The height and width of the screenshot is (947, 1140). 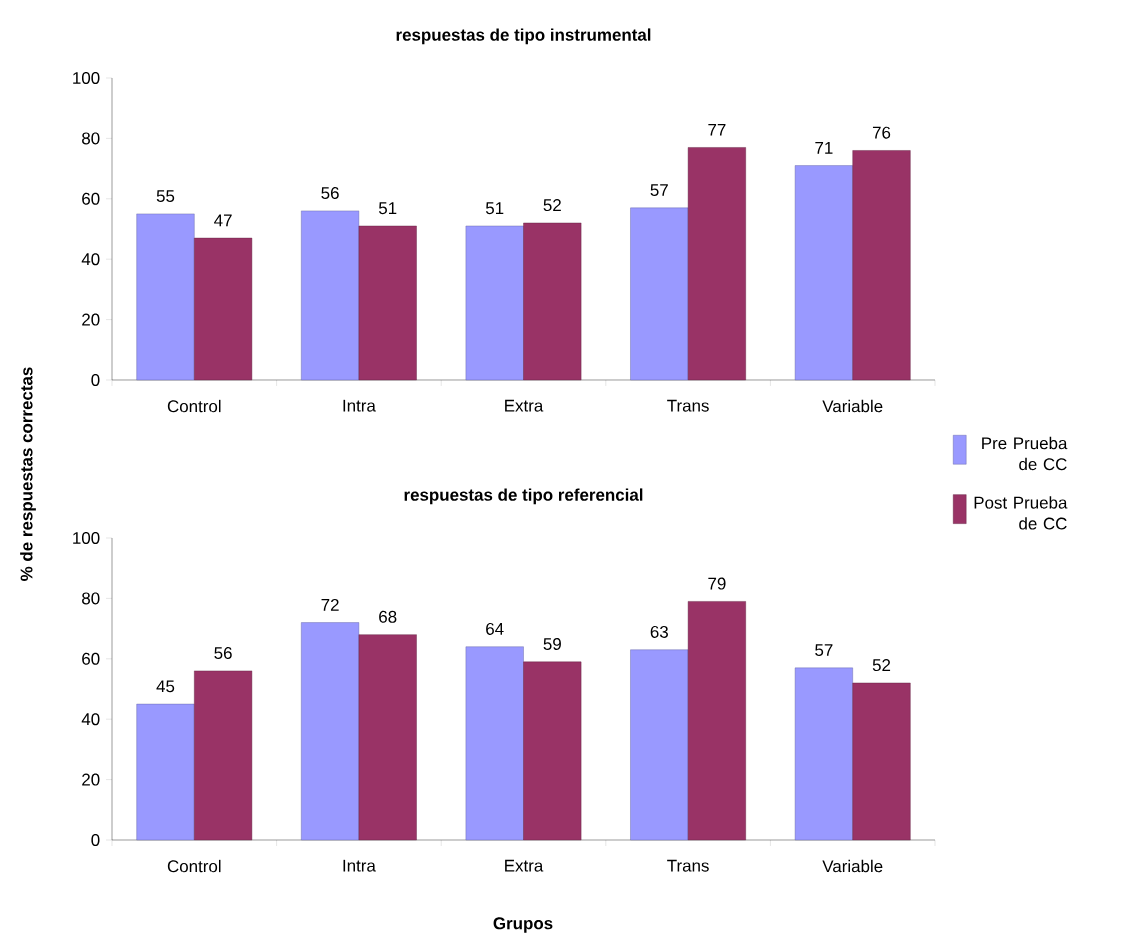 I want to click on data-label: 71, so click(x=824, y=148).